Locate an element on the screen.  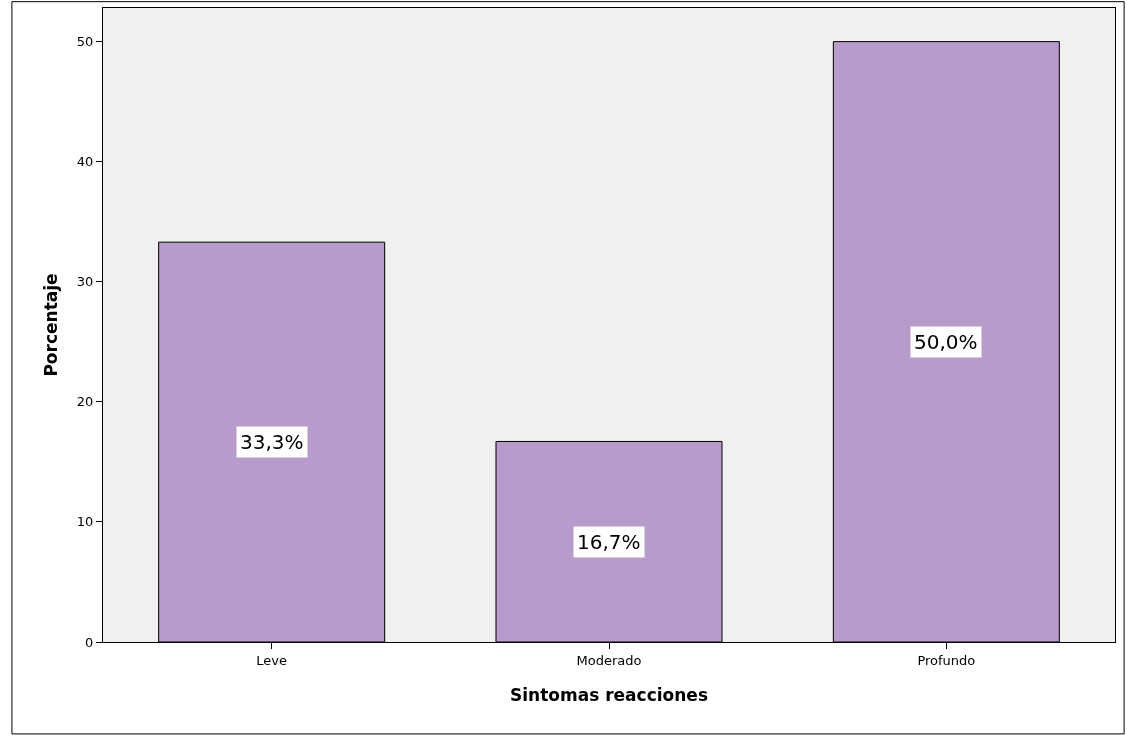
x-tick-label: Moderado is located at coordinates (609, 660).